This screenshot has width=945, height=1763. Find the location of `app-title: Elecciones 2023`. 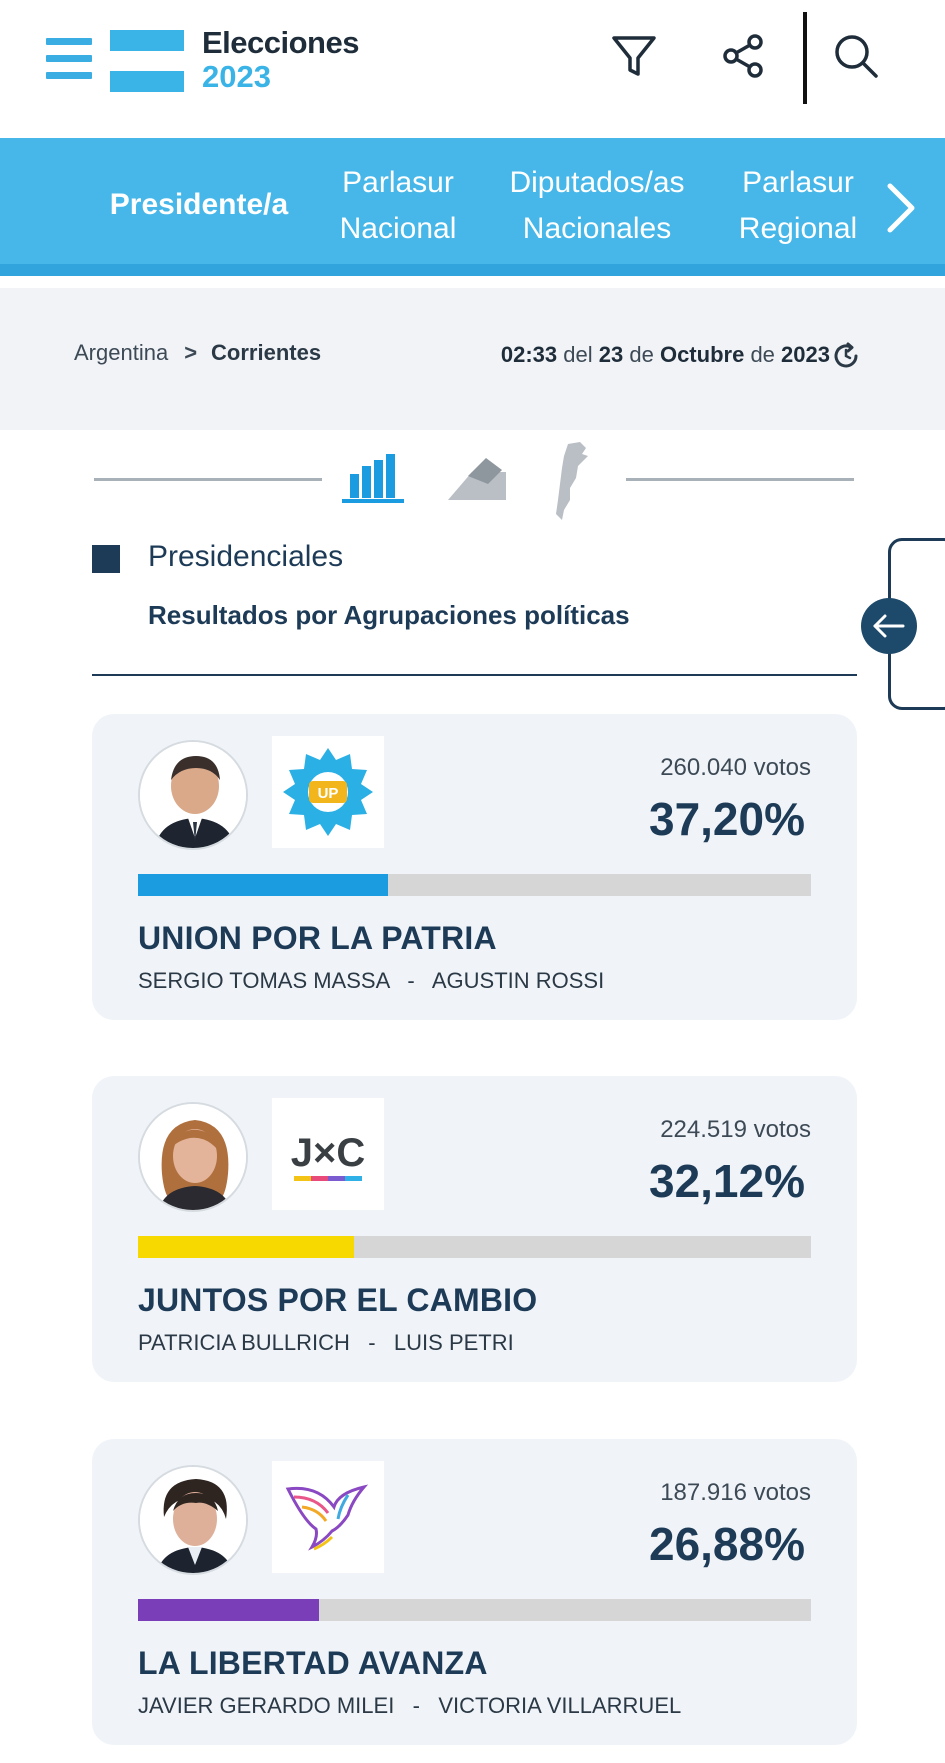

app-title: Elecciones 2023 is located at coordinates (280, 60).